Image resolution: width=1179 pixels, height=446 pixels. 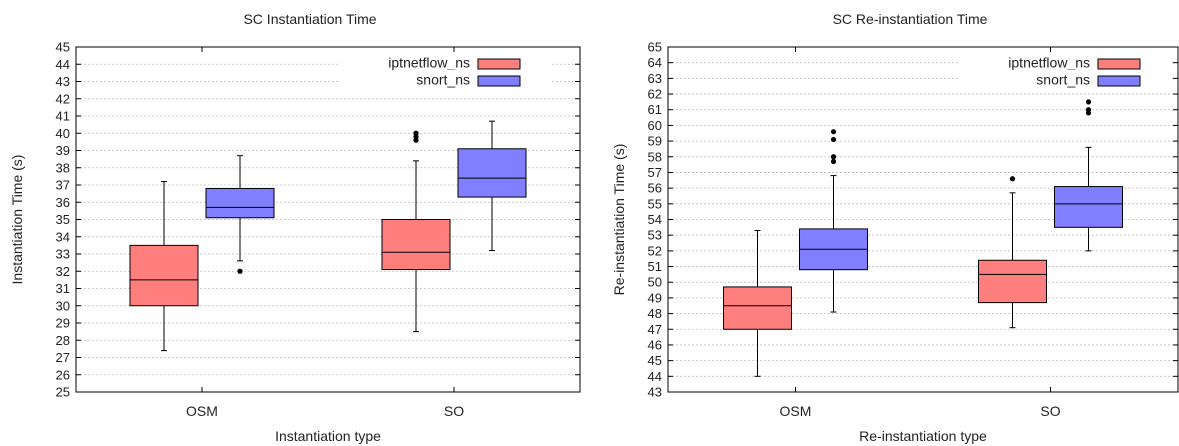 What do you see at coordinates (63, 185) in the screenshot?
I see `y-tick-label: 37` at bounding box center [63, 185].